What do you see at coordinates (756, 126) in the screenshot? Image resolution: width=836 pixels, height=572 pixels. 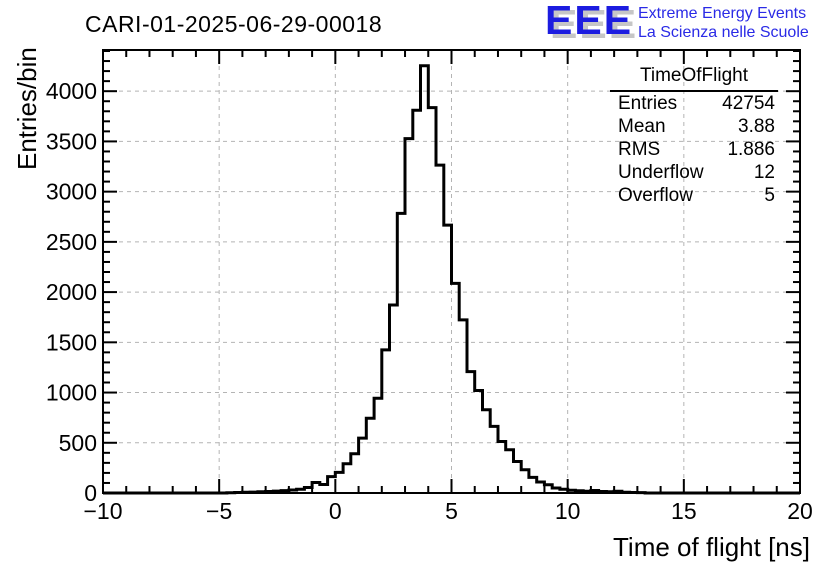 I see `stats-value: 3.88` at bounding box center [756, 126].